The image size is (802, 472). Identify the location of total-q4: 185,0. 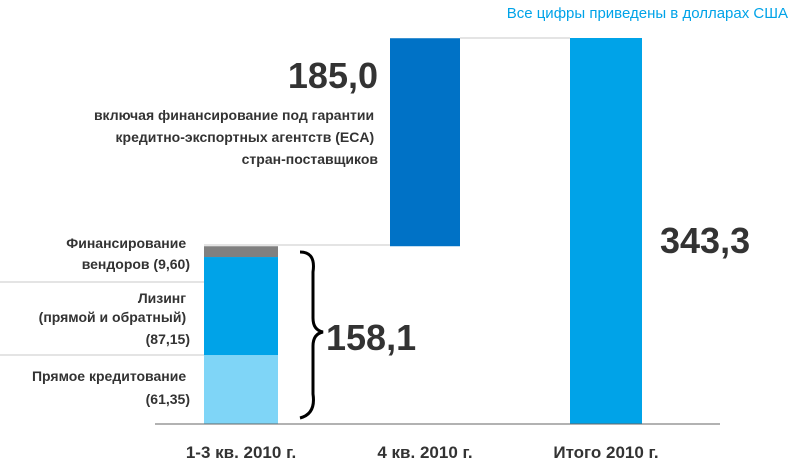
(333, 75).